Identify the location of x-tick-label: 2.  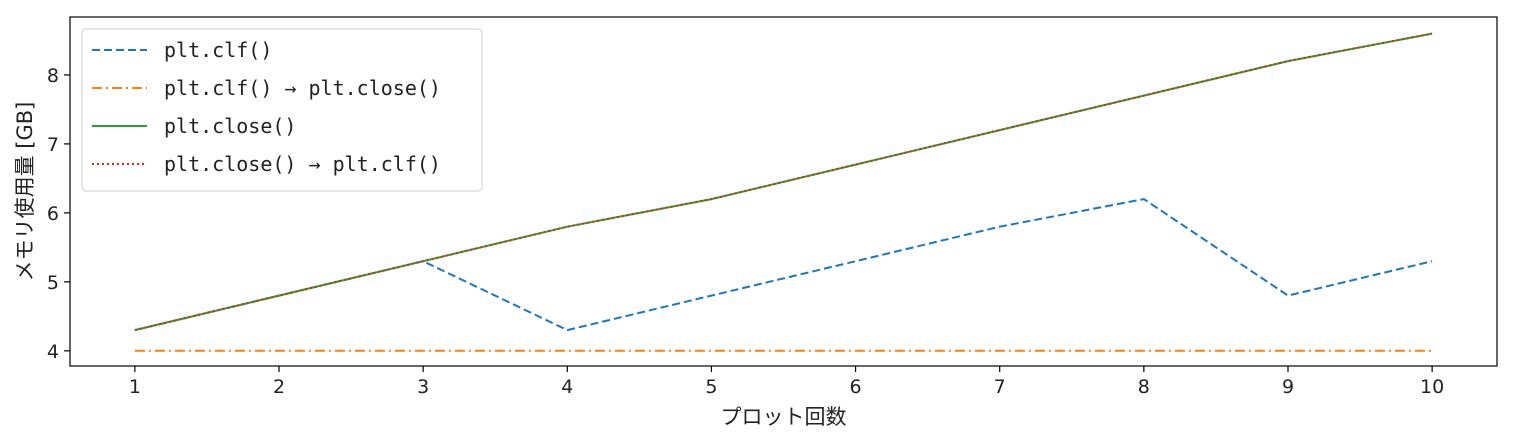
(279, 387).